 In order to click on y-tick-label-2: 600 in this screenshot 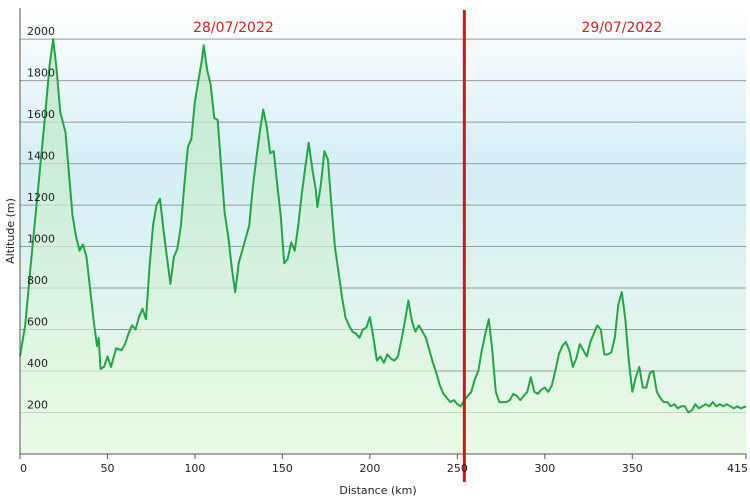, I will do `click(37, 322)`.